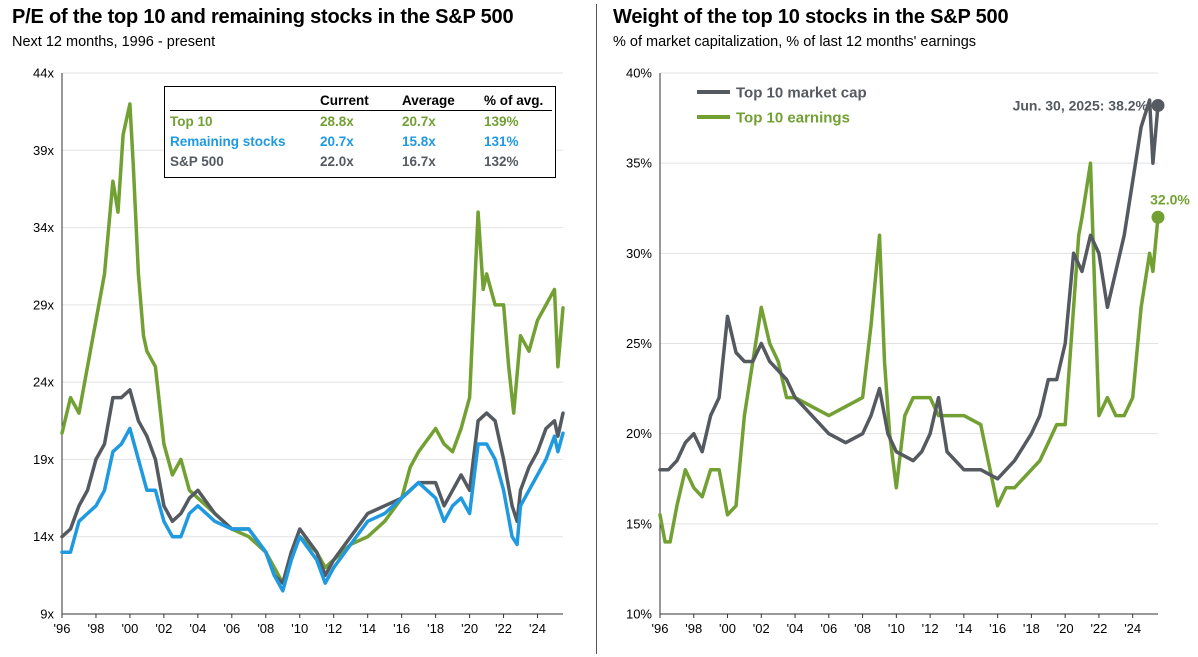 The height and width of the screenshot is (657, 1198). I want to click on y-tick-label: 29x, so click(43, 304).